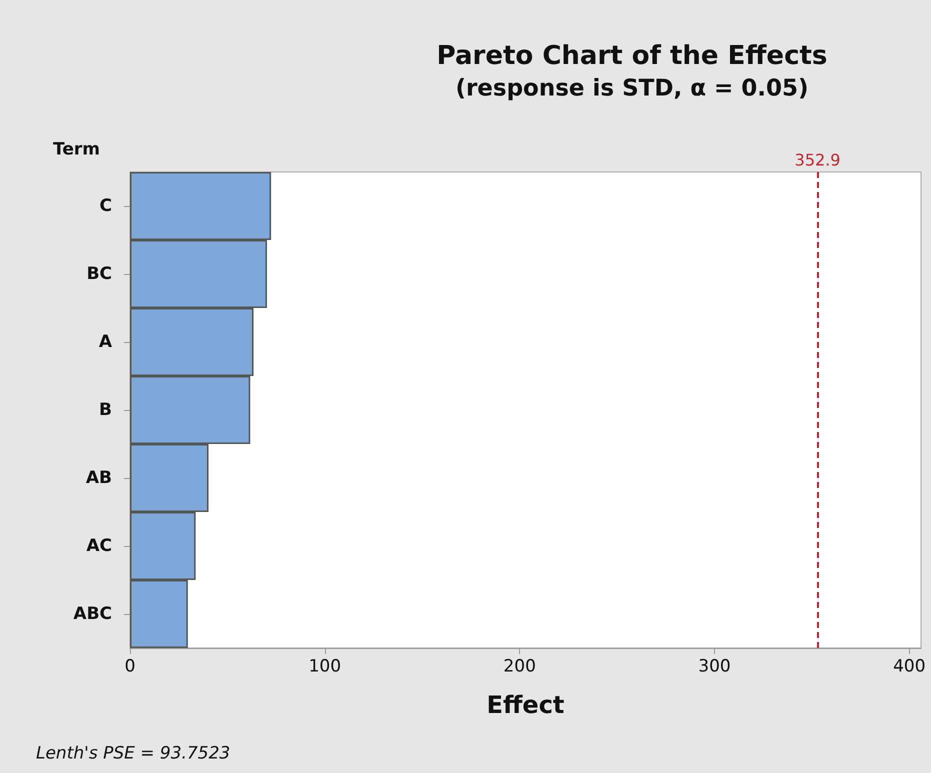 This screenshot has width=931, height=773. What do you see at coordinates (105, 410) in the screenshot?
I see `y-tick-label: B` at bounding box center [105, 410].